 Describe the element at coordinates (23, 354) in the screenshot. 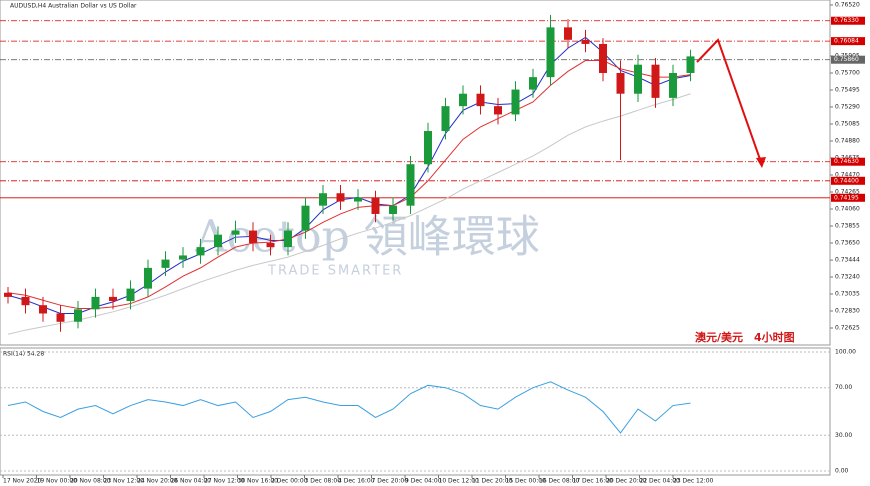

I see `rsi-label: RSI(14) 54.28` at that location.